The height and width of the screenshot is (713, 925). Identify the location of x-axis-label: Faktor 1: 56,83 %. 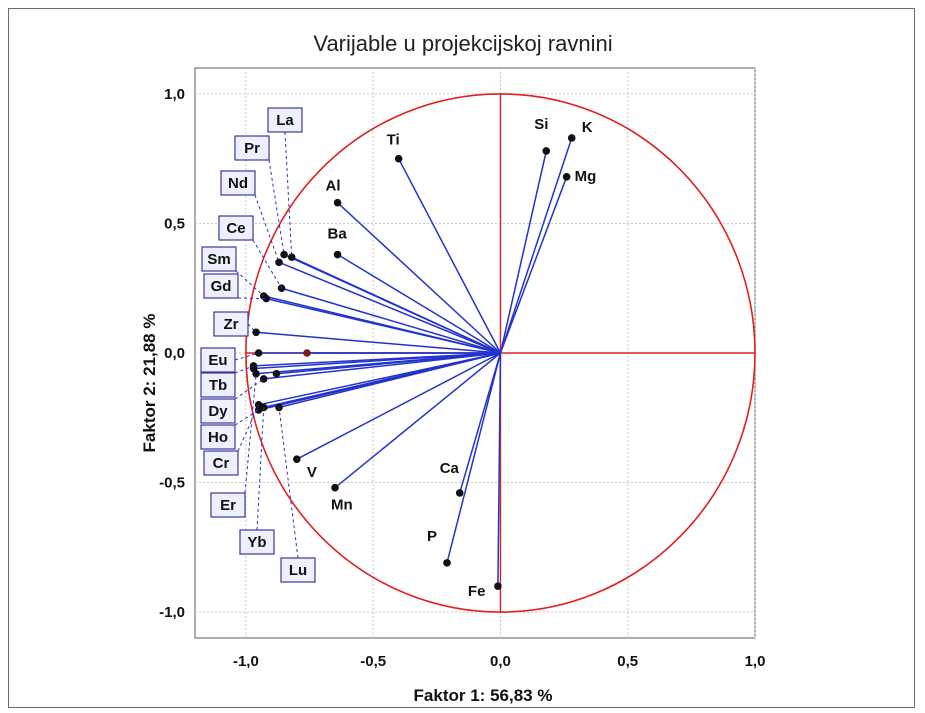
(483, 695).